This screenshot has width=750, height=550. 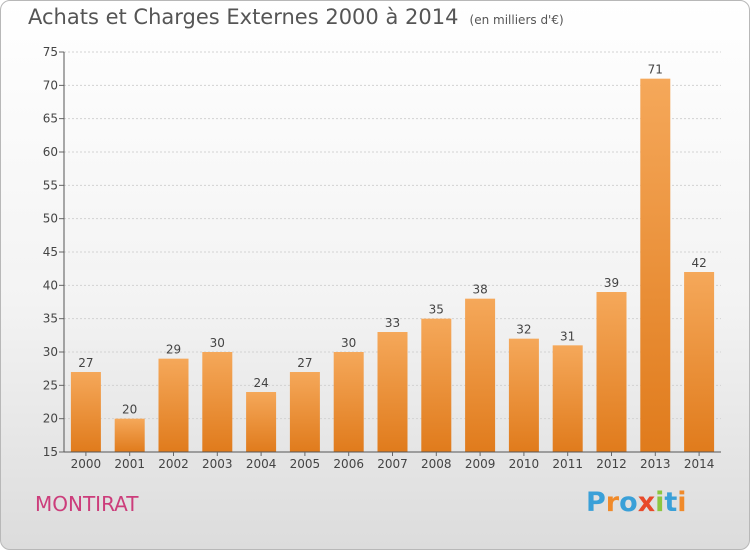 I want to click on logo-letter: t, so click(x=671, y=502).